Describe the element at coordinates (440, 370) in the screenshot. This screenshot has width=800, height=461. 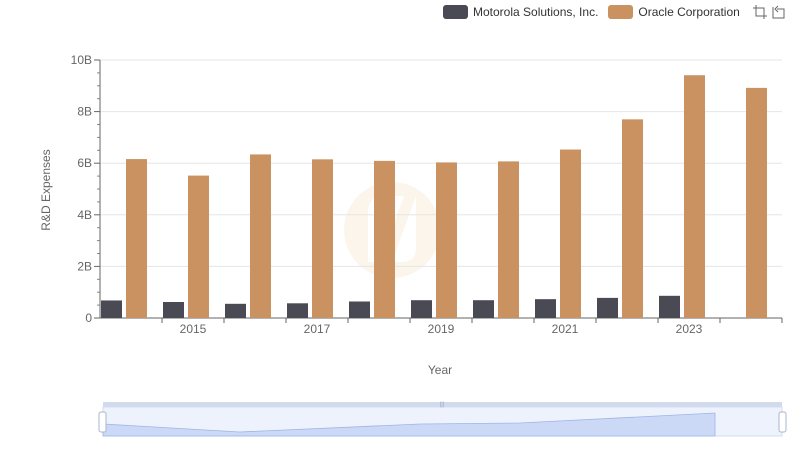
I see `x-axis-label: Year` at that location.